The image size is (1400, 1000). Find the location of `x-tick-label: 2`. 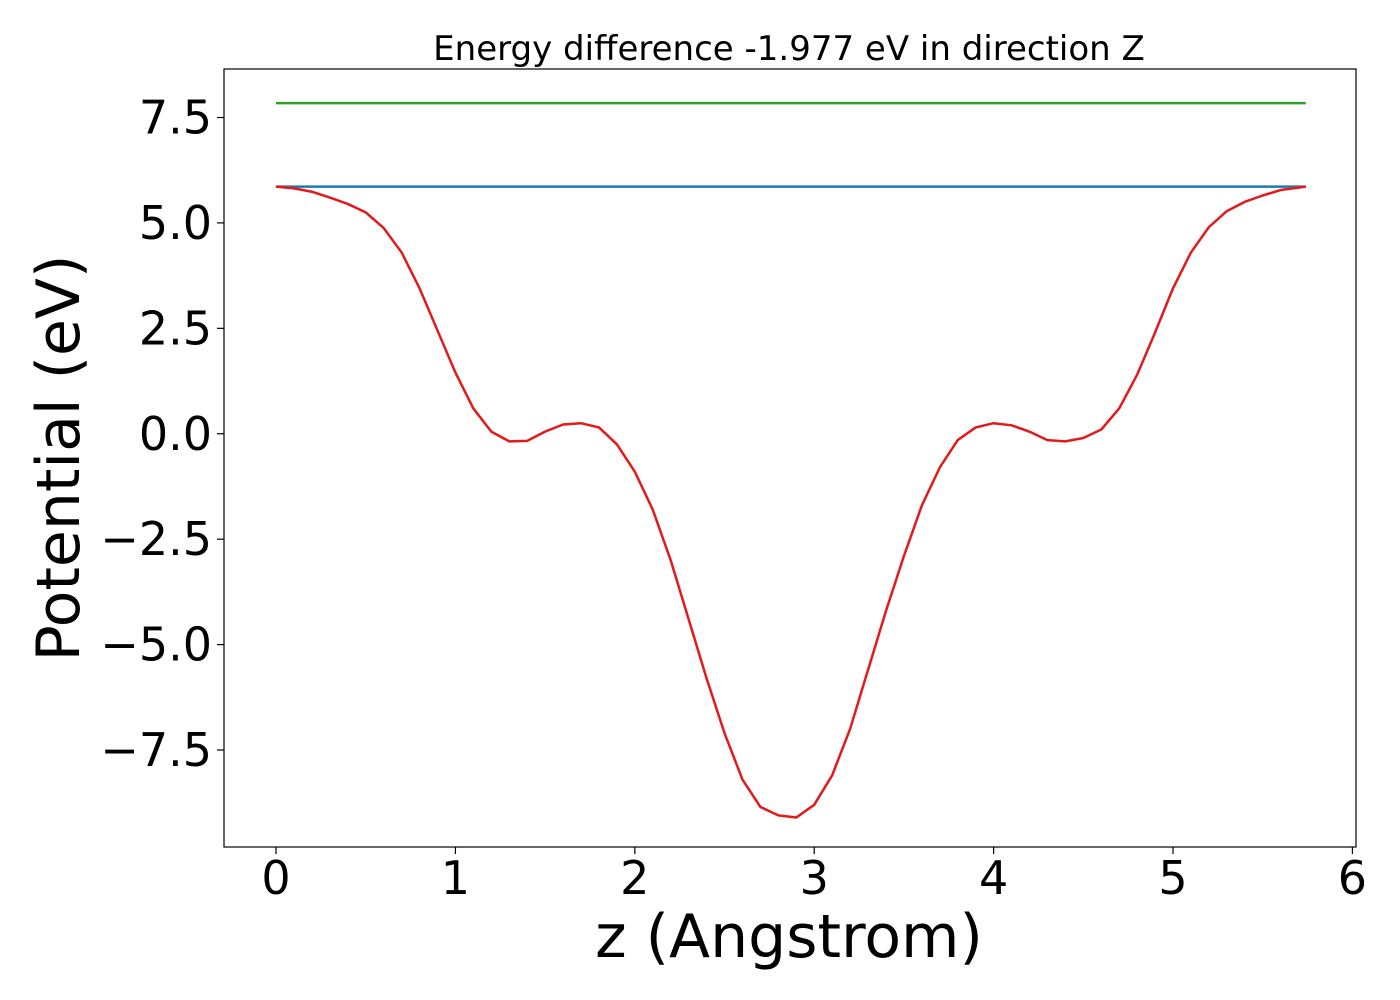

x-tick-label: 2 is located at coordinates (634, 878).